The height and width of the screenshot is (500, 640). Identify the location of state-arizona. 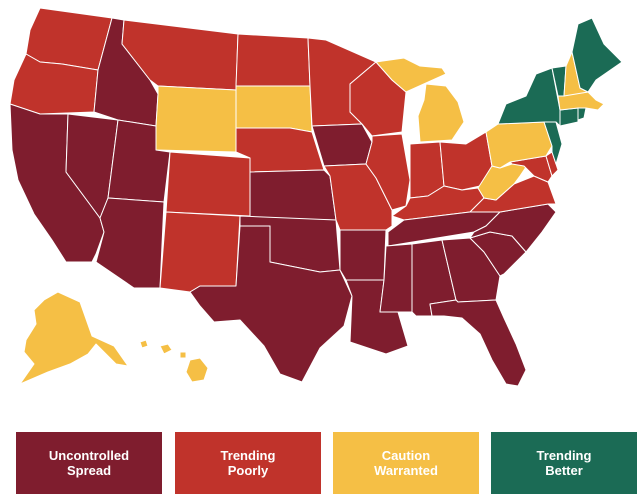
(130, 243).